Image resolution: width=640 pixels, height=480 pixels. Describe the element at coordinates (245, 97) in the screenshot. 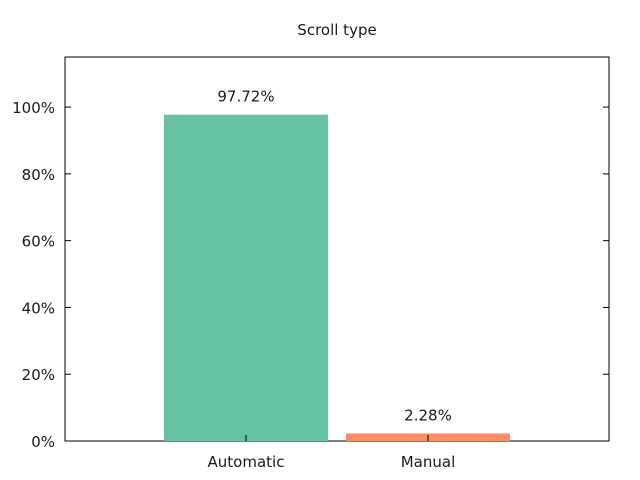

I see `data-label: 97.72%` at that location.